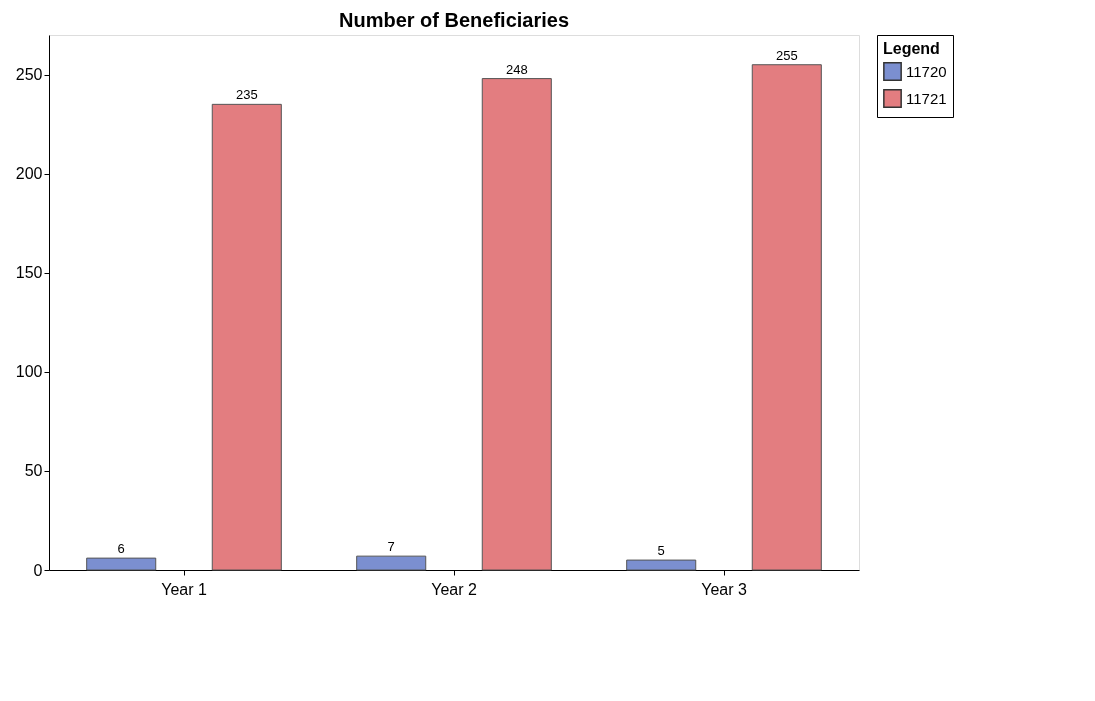 This screenshot has height=701, width=1095. Describe the element at coordinates (38, 570) in the screenshot. I see `y-tick-label: 0` at that location.